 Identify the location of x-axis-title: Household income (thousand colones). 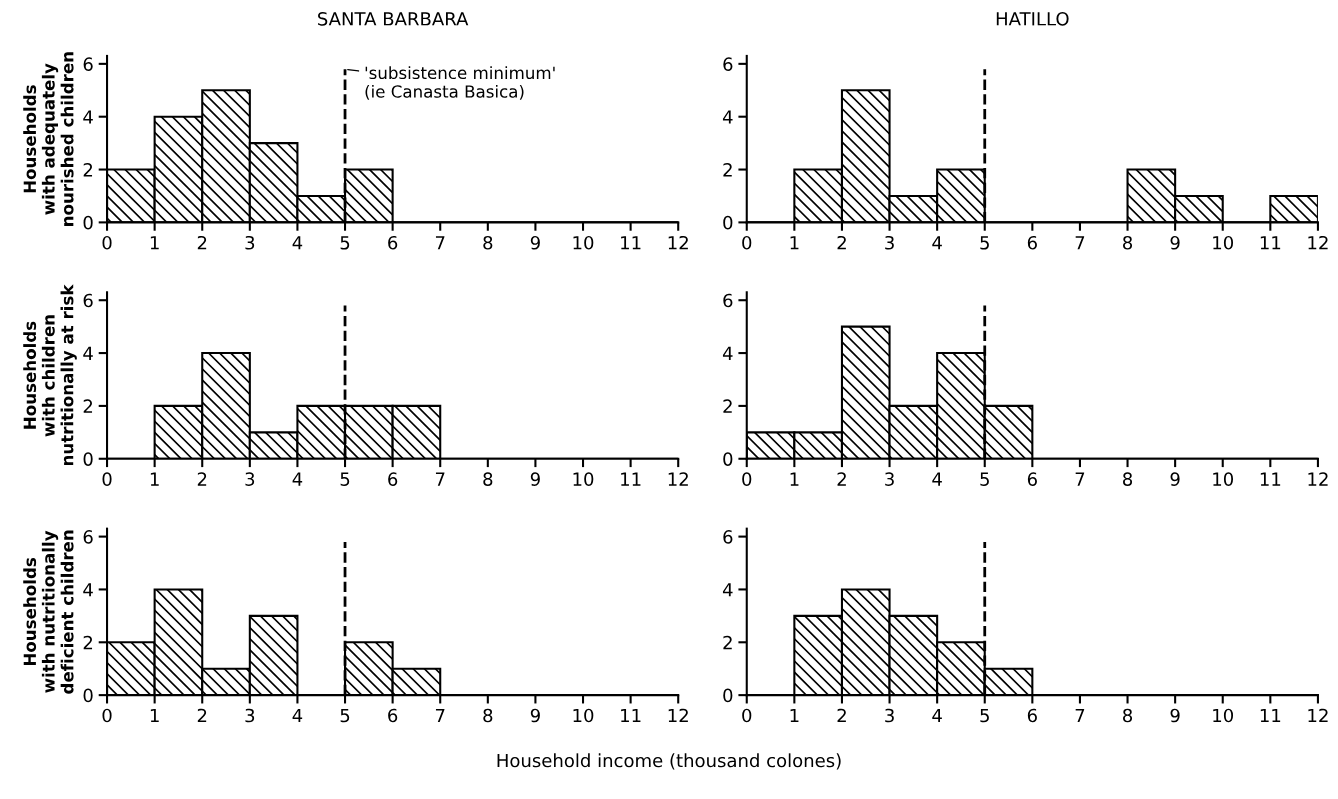
(669, 761).